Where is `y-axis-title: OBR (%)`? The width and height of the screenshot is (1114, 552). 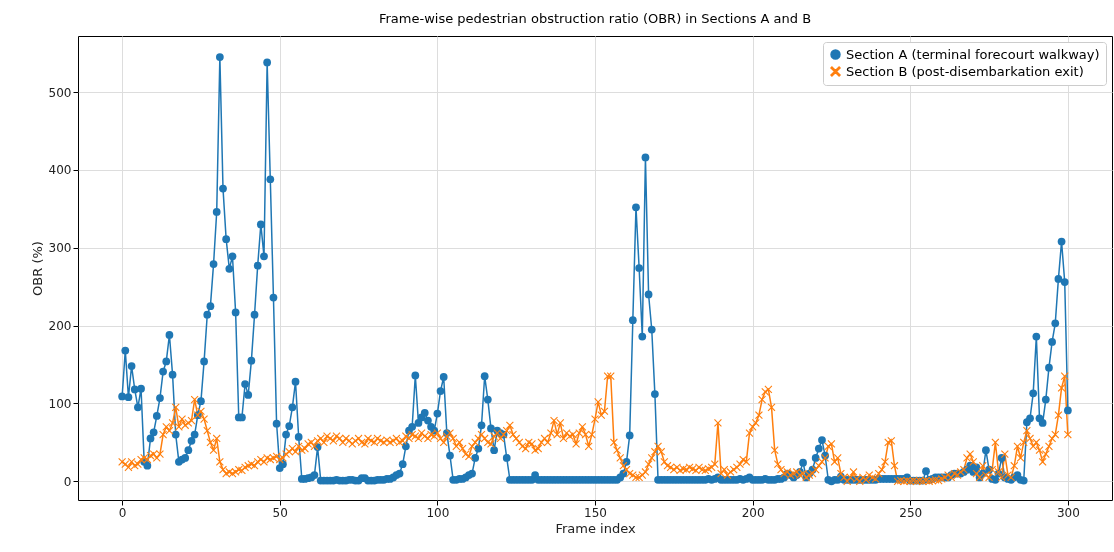 y-axis-title: OBR (%) is located at coordinates (37, 268).